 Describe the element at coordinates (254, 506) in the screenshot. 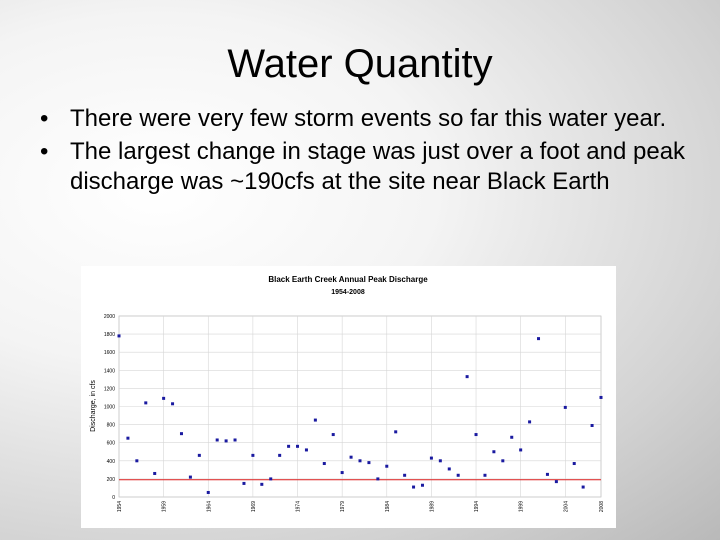

I see `x-tick-label: 1969` at that location.